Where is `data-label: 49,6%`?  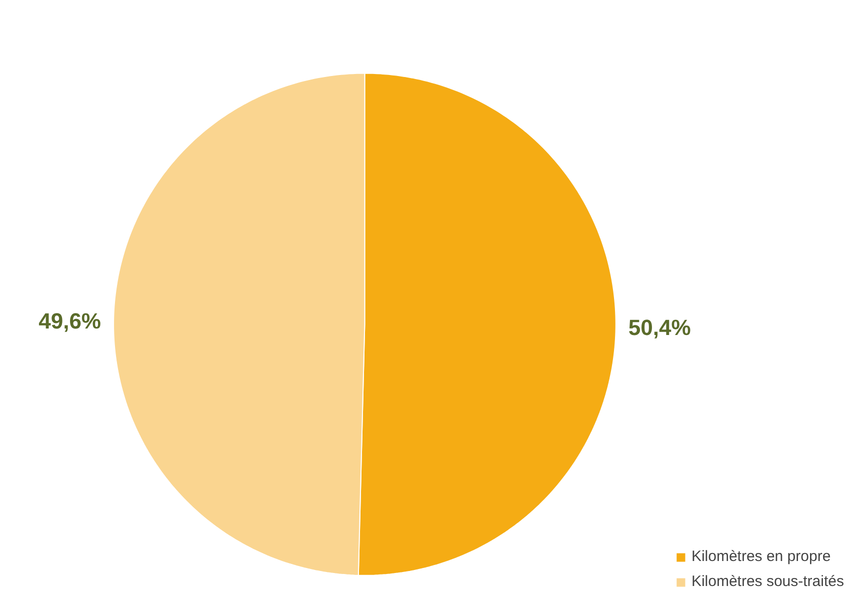
data-label: 49,6% is located at coordinates (69, 321).